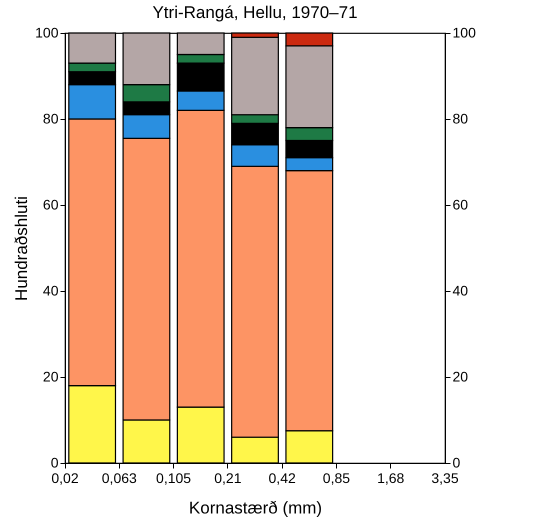  What do you see at coordinates (50, 376) in the screenshot?
I see `y-tick-label: 20` at bounding box center [50, 376].